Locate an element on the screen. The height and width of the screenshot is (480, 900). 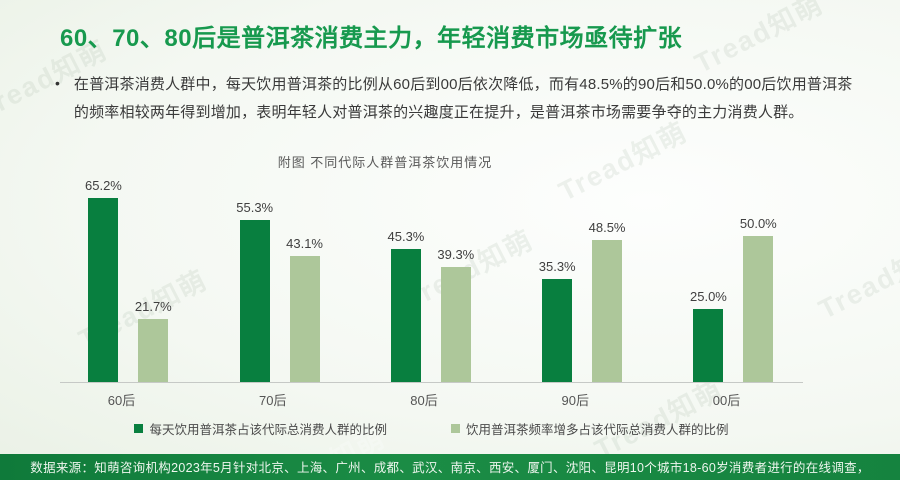
bar-value-label: 43.1% is located at coordinates (304, 243).